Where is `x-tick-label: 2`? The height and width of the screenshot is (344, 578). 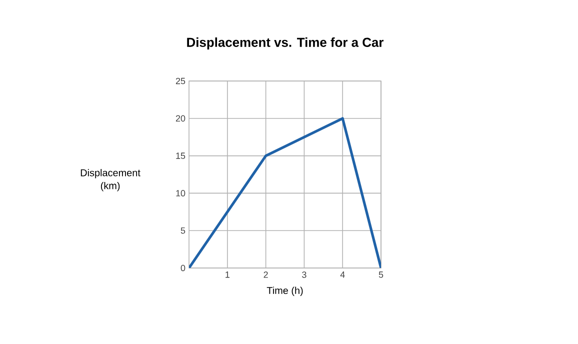 x-tick-label: 2 is located at coordinates (266, 275).